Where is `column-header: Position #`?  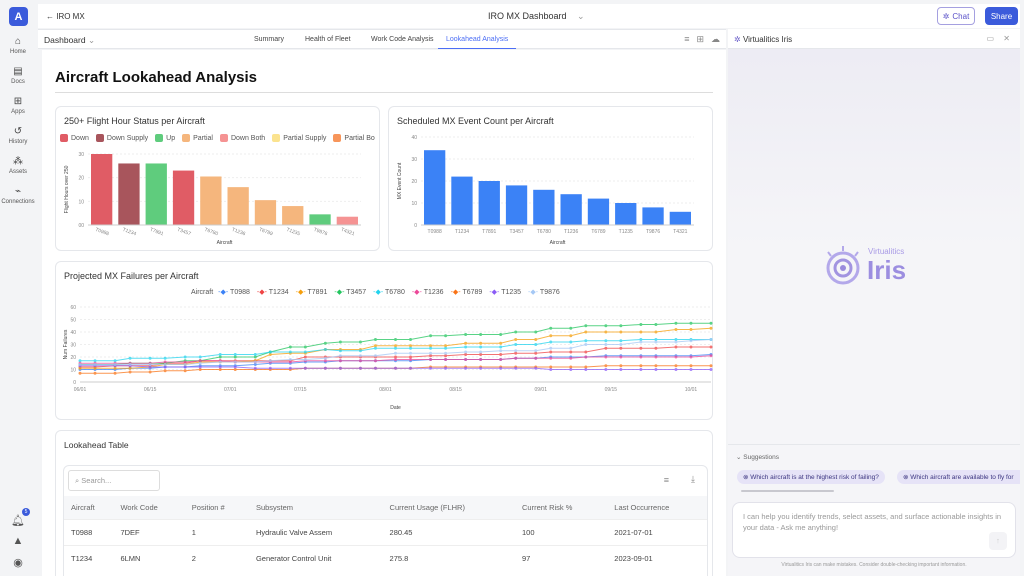
column-header: Position # is located at coordinates (216, 507).